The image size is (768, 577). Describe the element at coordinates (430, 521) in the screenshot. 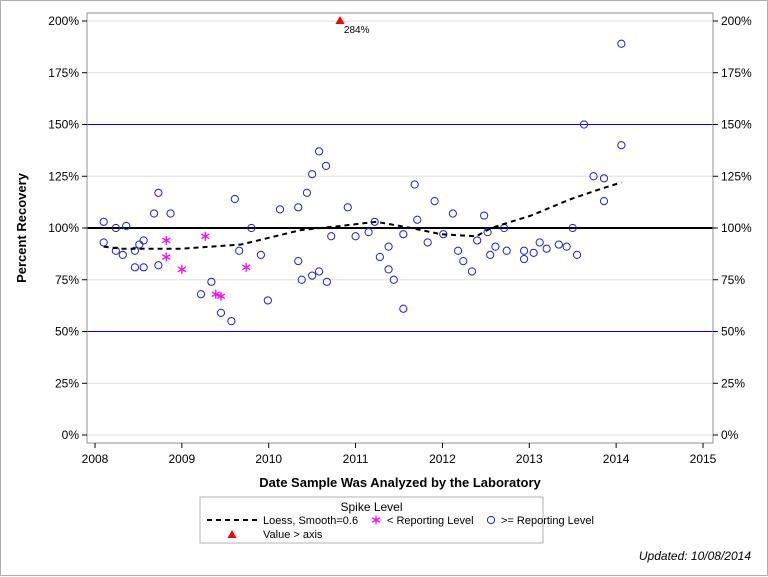

I see `legend-label: < Reporting Level` at that location.